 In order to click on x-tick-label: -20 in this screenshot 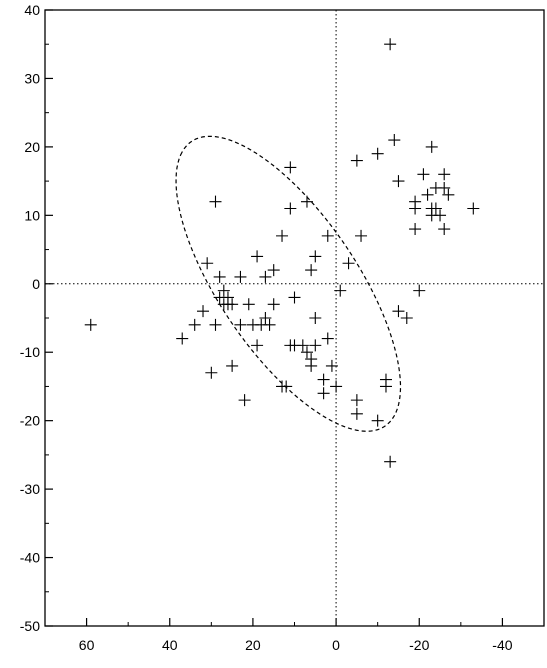, I will do `click(419, 645)`.